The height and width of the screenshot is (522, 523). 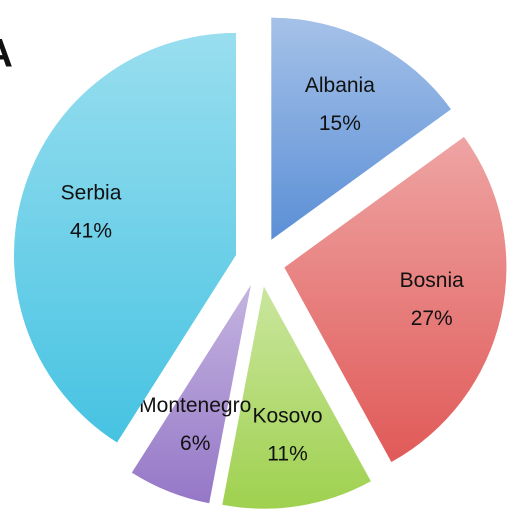 What do you see at coordinates (195, 405) in the screenshot?
I see `slice-name: Montenegro` at bounding box center [195, 405].